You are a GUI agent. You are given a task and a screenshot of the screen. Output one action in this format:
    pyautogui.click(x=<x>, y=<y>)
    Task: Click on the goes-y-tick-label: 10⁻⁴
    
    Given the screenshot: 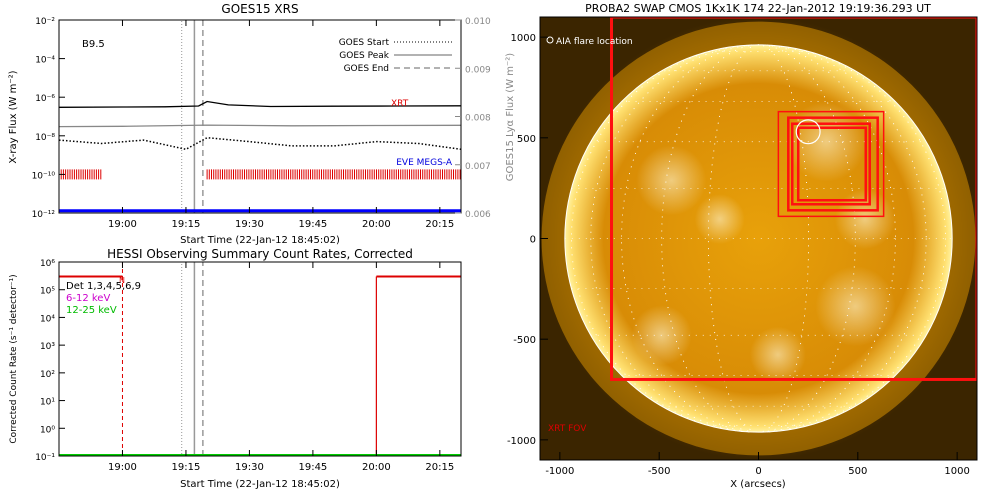 What is the action you would take?
    pyautogui.click(x=45, y=61)
    